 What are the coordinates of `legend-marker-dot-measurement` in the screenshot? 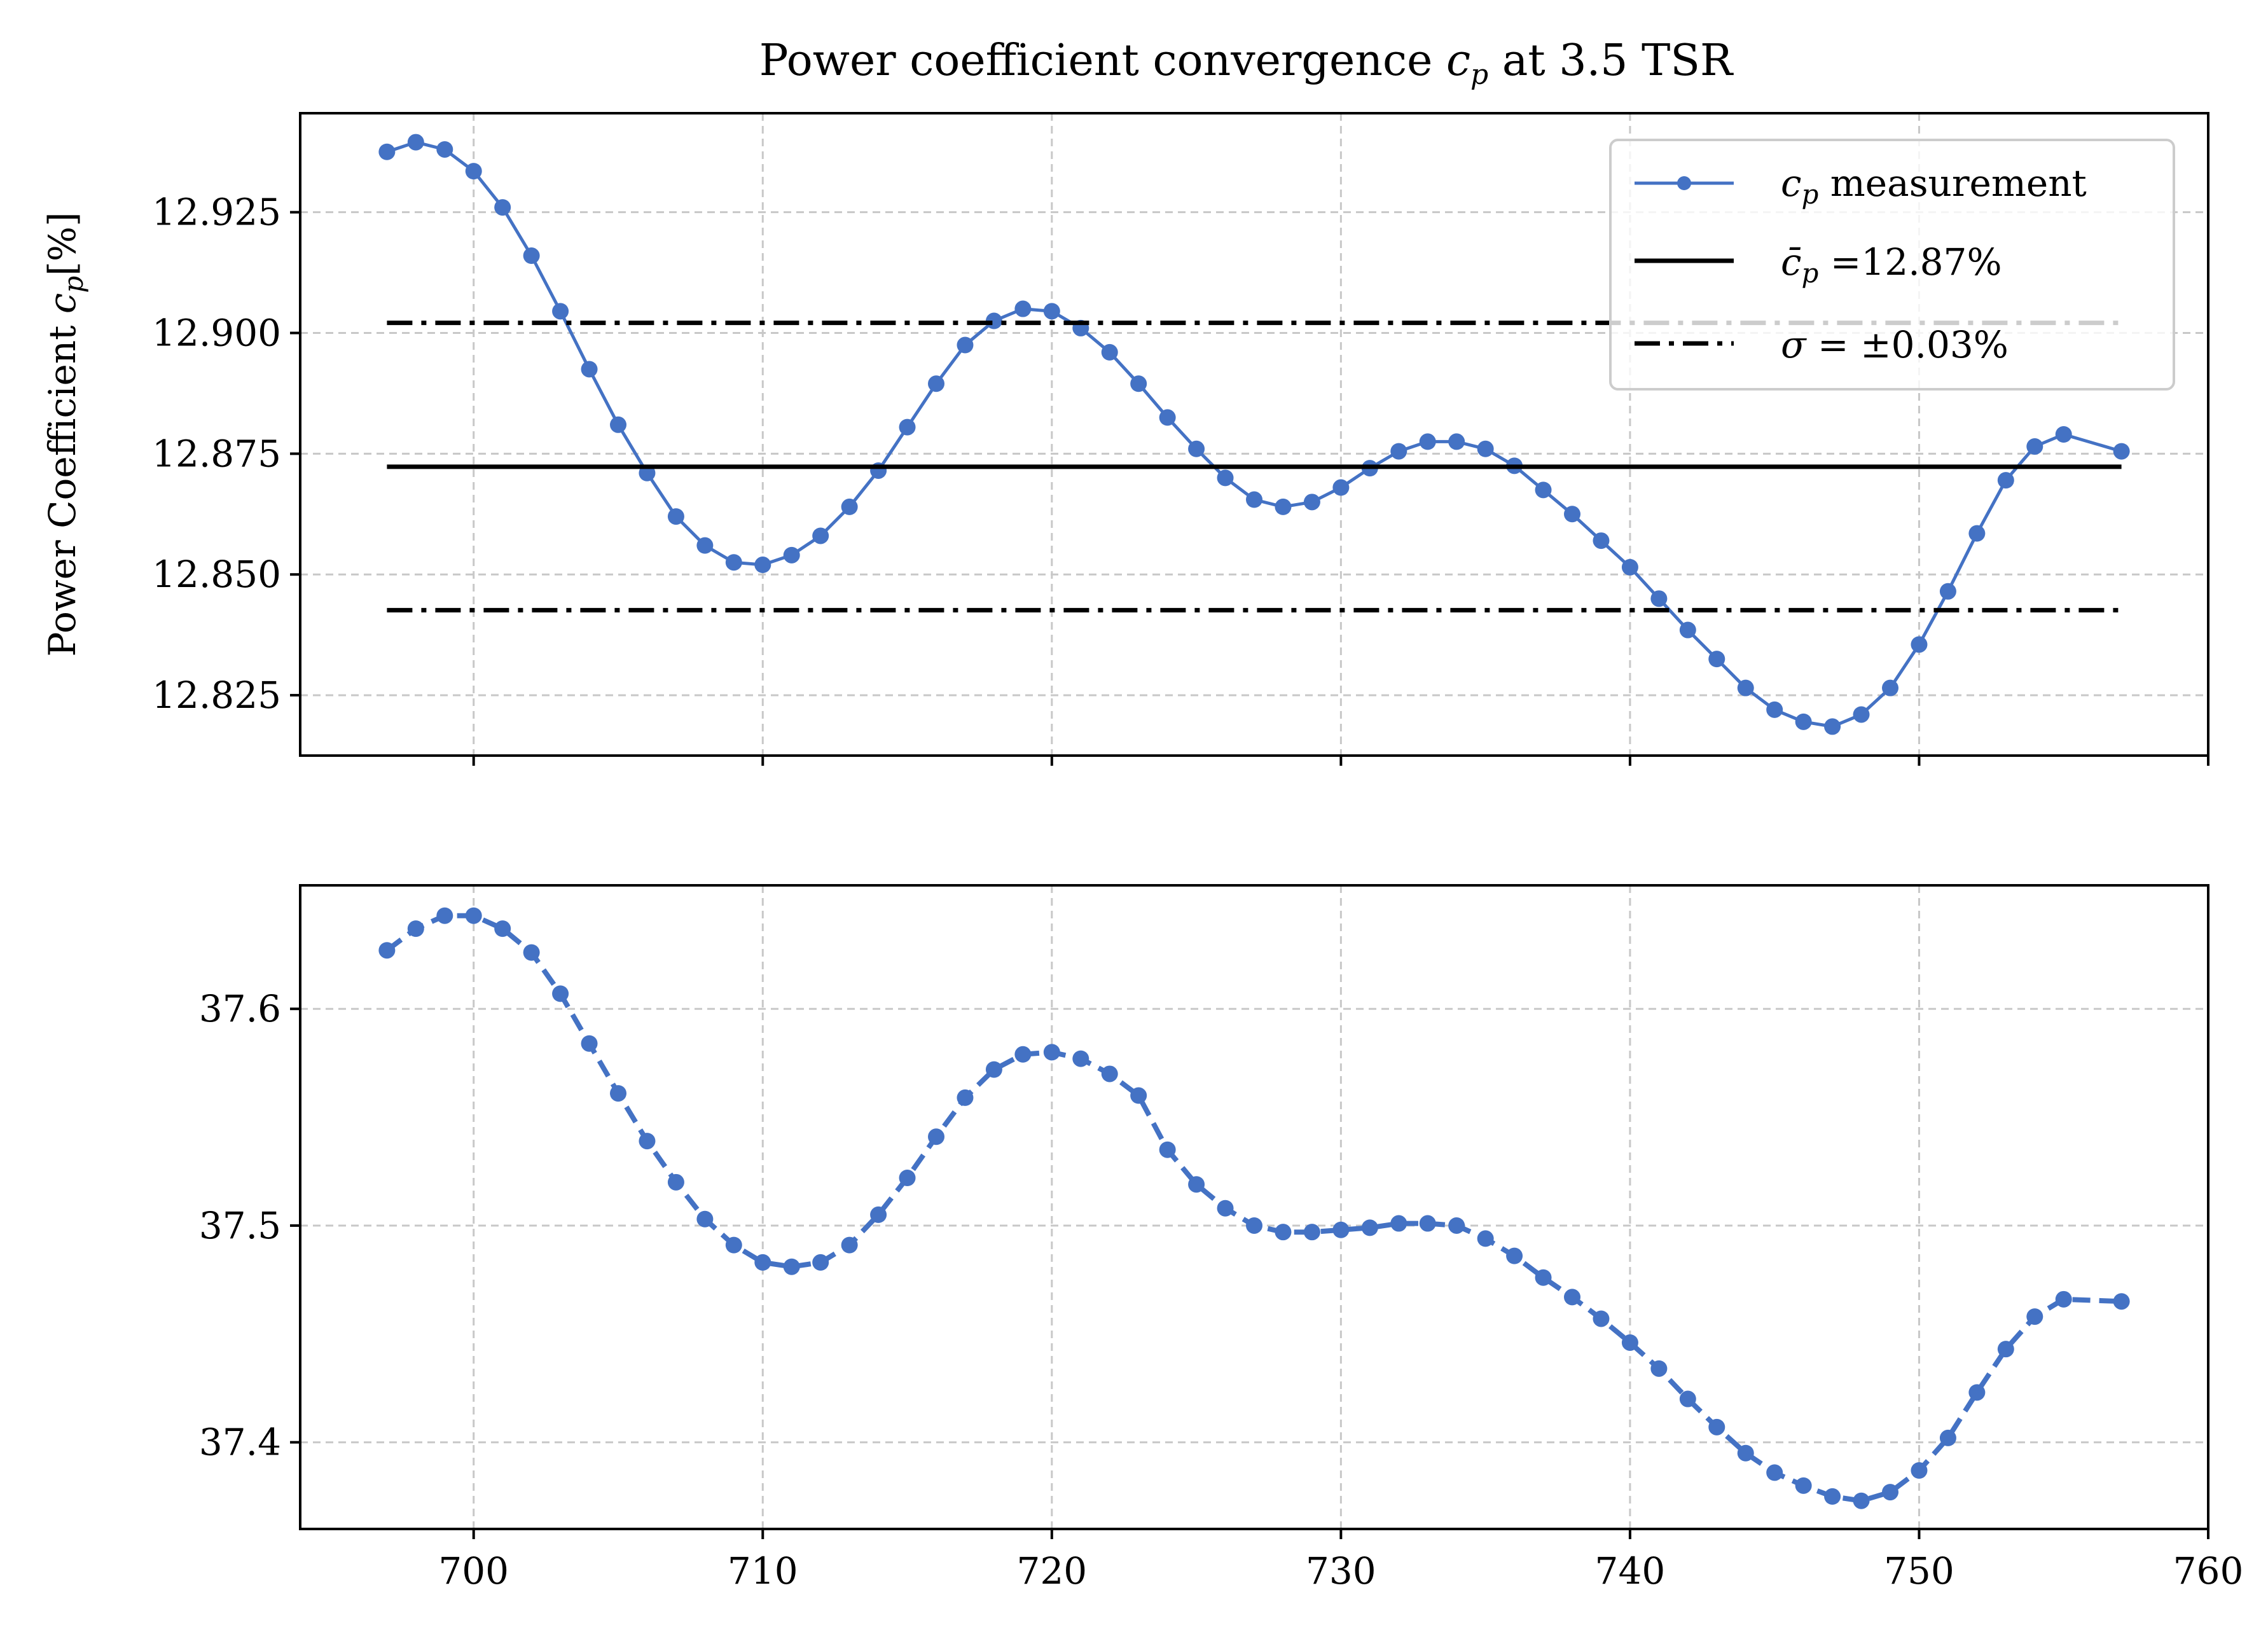 It's located at (1684, 183).